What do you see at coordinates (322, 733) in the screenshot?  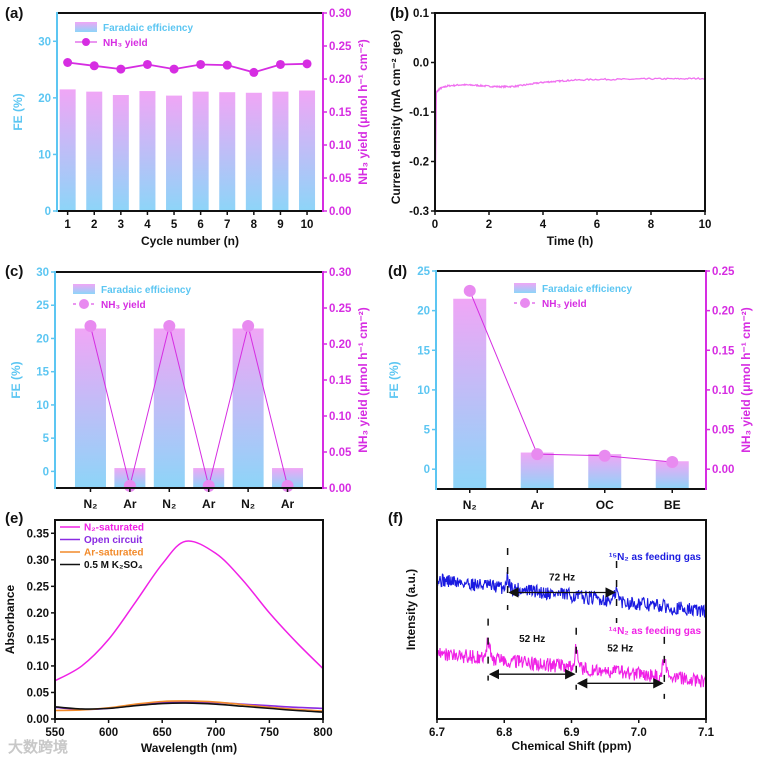 I see `x-tick-label: 800` at bounding box center [322, 733].